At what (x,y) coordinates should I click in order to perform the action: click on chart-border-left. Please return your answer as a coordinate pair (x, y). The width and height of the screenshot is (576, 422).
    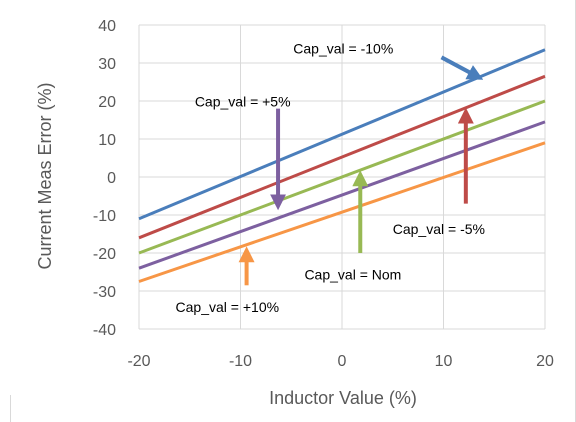
    Looking at the image, I should click on (10, 408).